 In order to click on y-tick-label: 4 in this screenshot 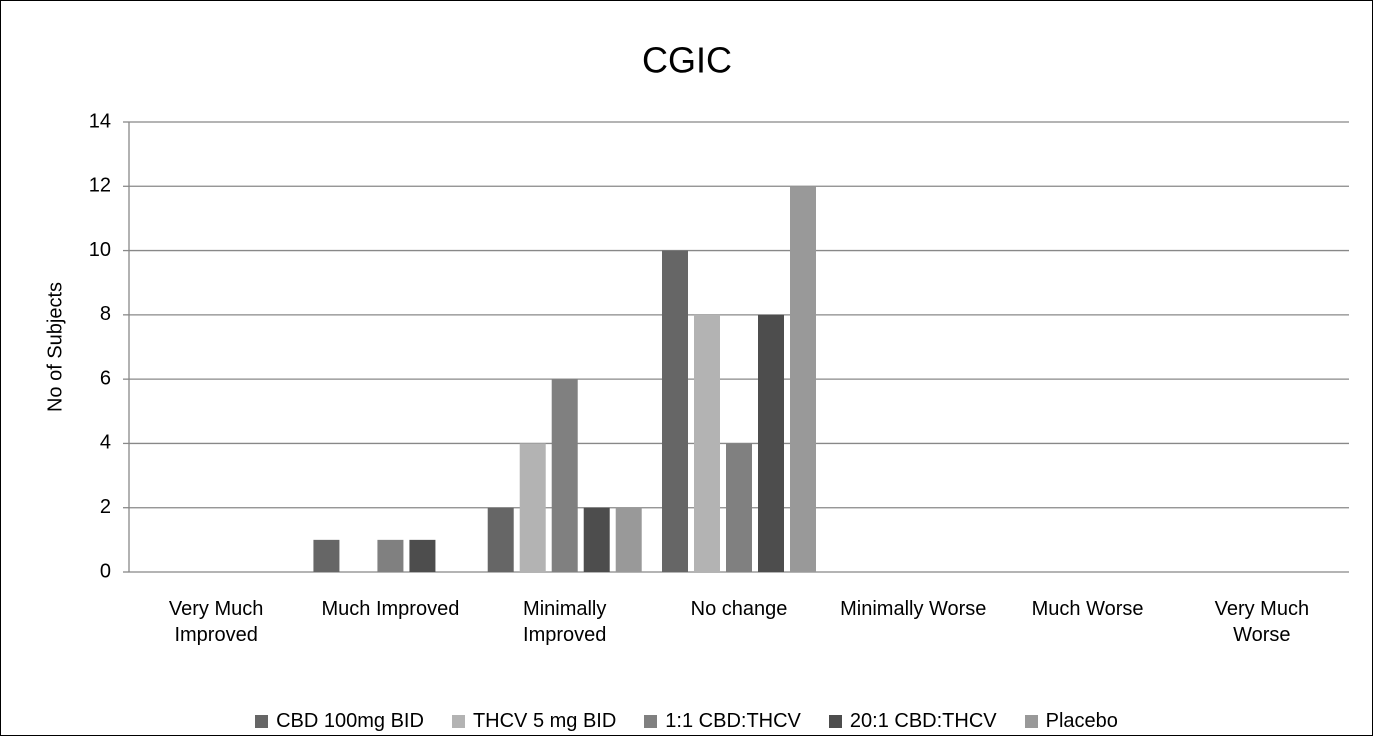, I will do `click(105, 443)`.